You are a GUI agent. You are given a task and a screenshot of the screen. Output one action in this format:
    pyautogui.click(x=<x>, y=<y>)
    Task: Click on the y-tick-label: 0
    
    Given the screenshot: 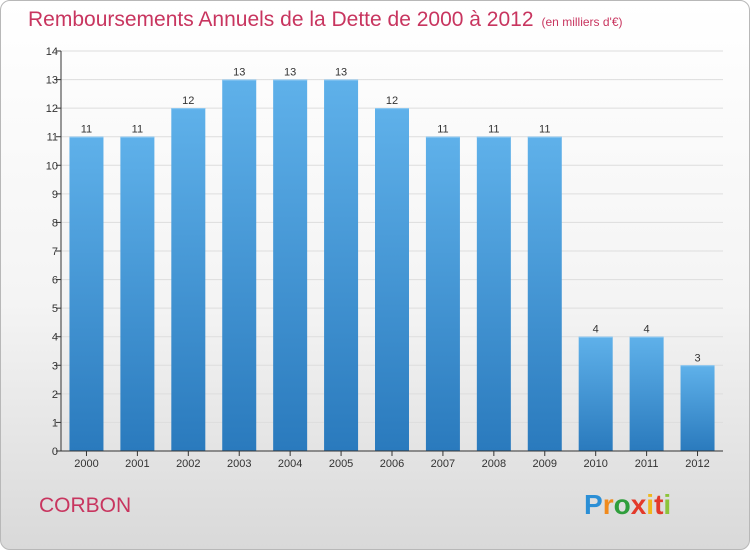 What is the action you would take?
    pyautogui.click(x=55, y=452)
    